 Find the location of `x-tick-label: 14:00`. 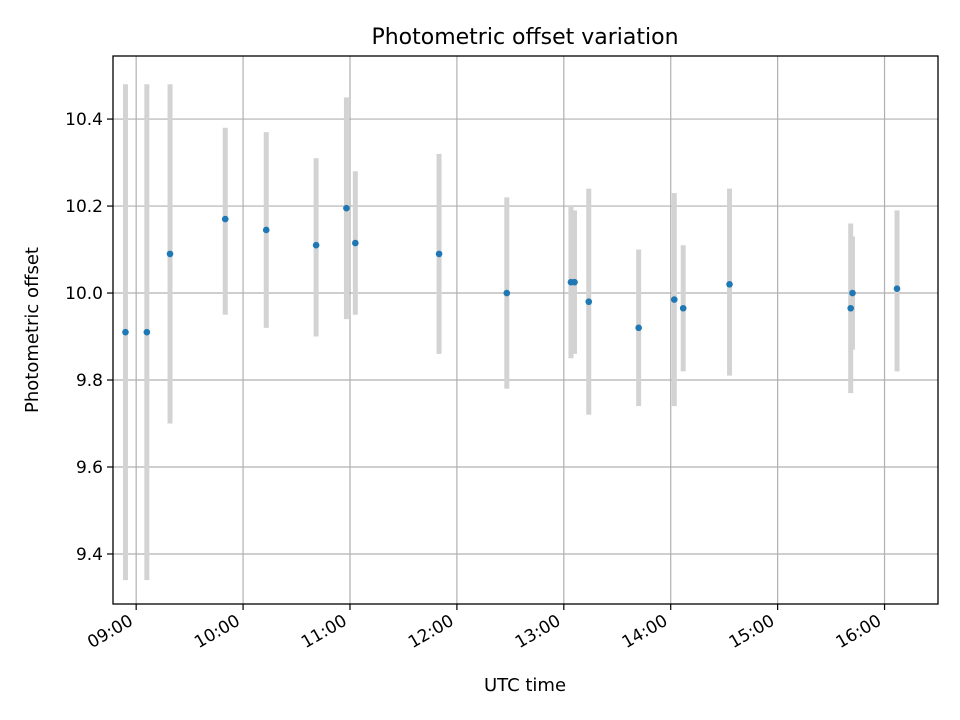

x-tick-label: 14:00 is located at coordinates (645, 632).